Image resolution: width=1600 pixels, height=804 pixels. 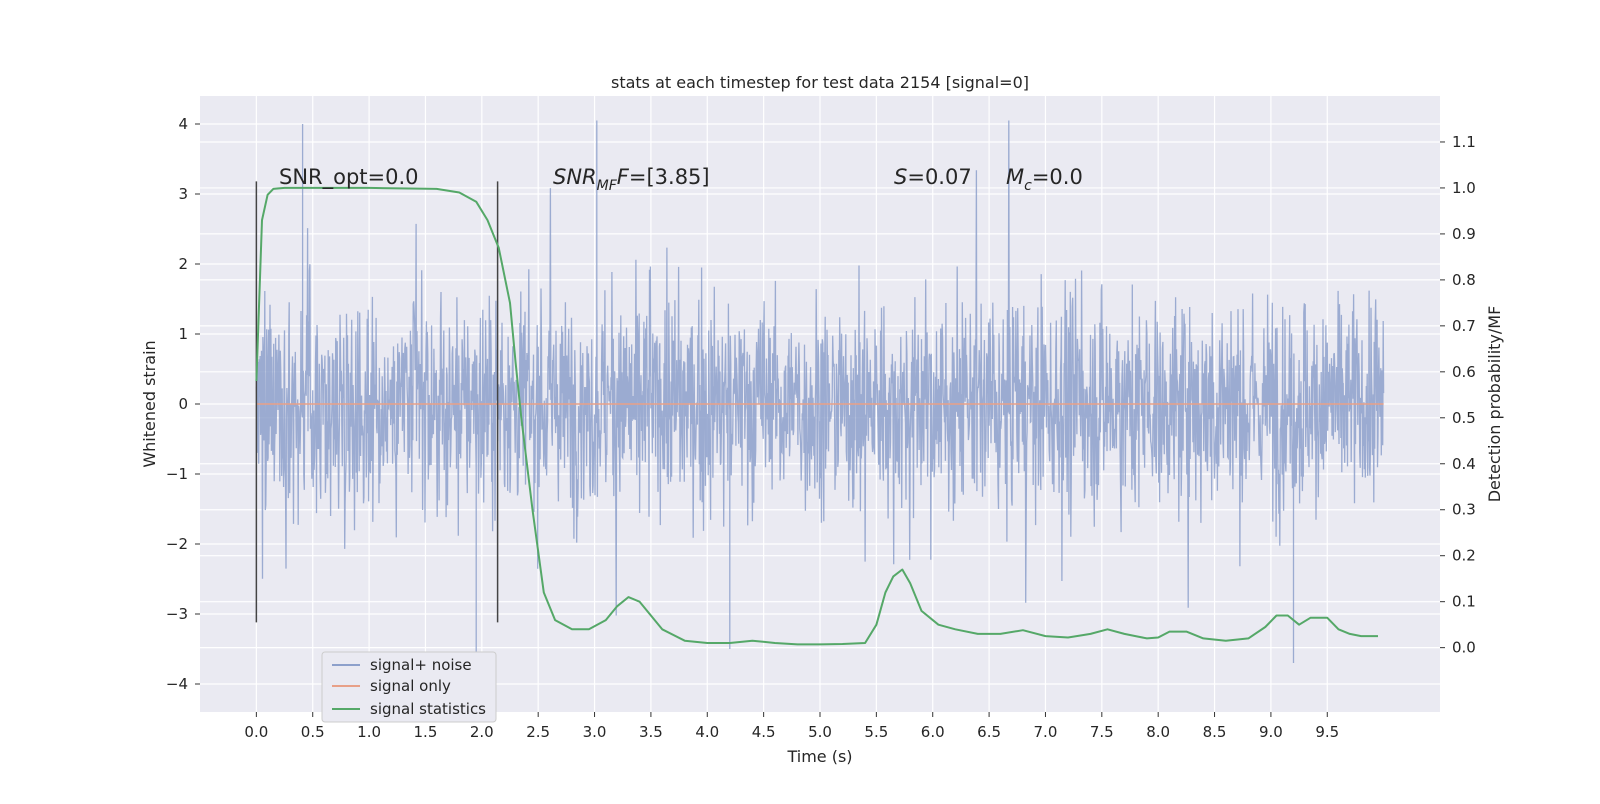 What do you see at coordinates (1158, 732) in the screenshot?
I see `x-tick-label: 8.0` at bounding box center [1158, 732].